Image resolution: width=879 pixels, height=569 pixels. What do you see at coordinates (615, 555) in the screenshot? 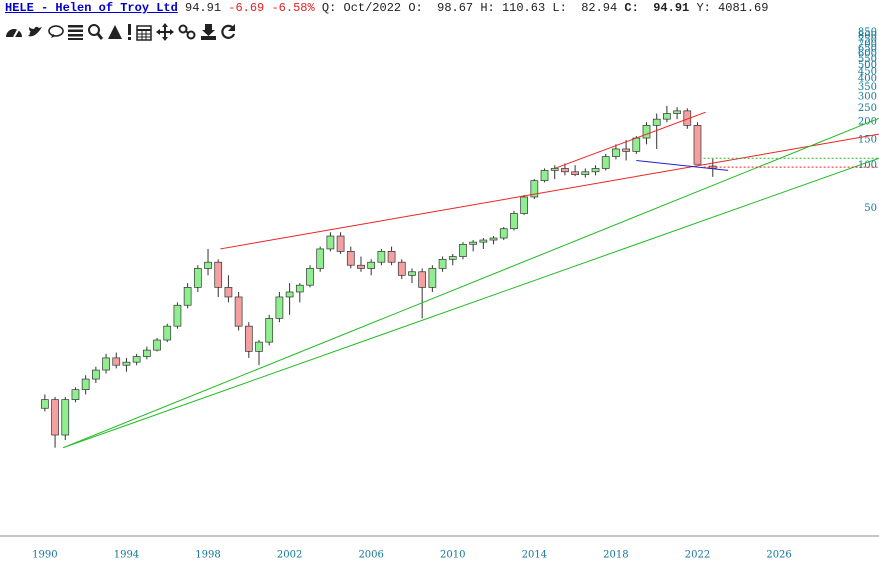
I see `x-tick-label: 2018` at bounding box center [615, 555].